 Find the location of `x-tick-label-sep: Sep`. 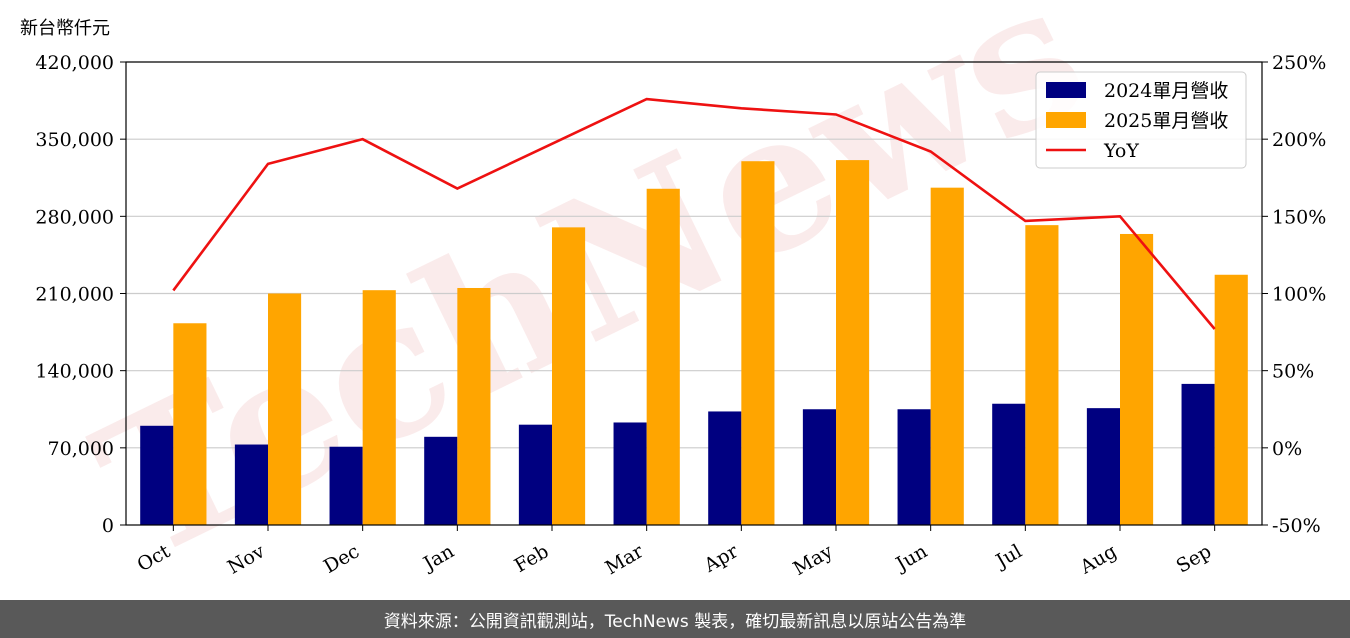

x-tick-label-sep: Sep is located at coordinates (1194, 558).